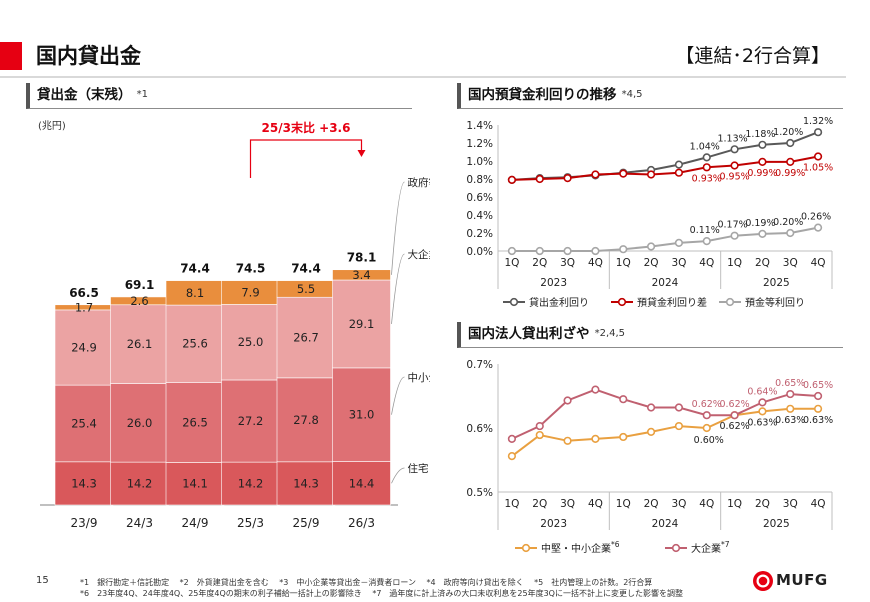 This screenshot has height=602, width=870. Describe the element at coordinates (665, 524) in the screenshot. I see `year-label: 2024` at that location.